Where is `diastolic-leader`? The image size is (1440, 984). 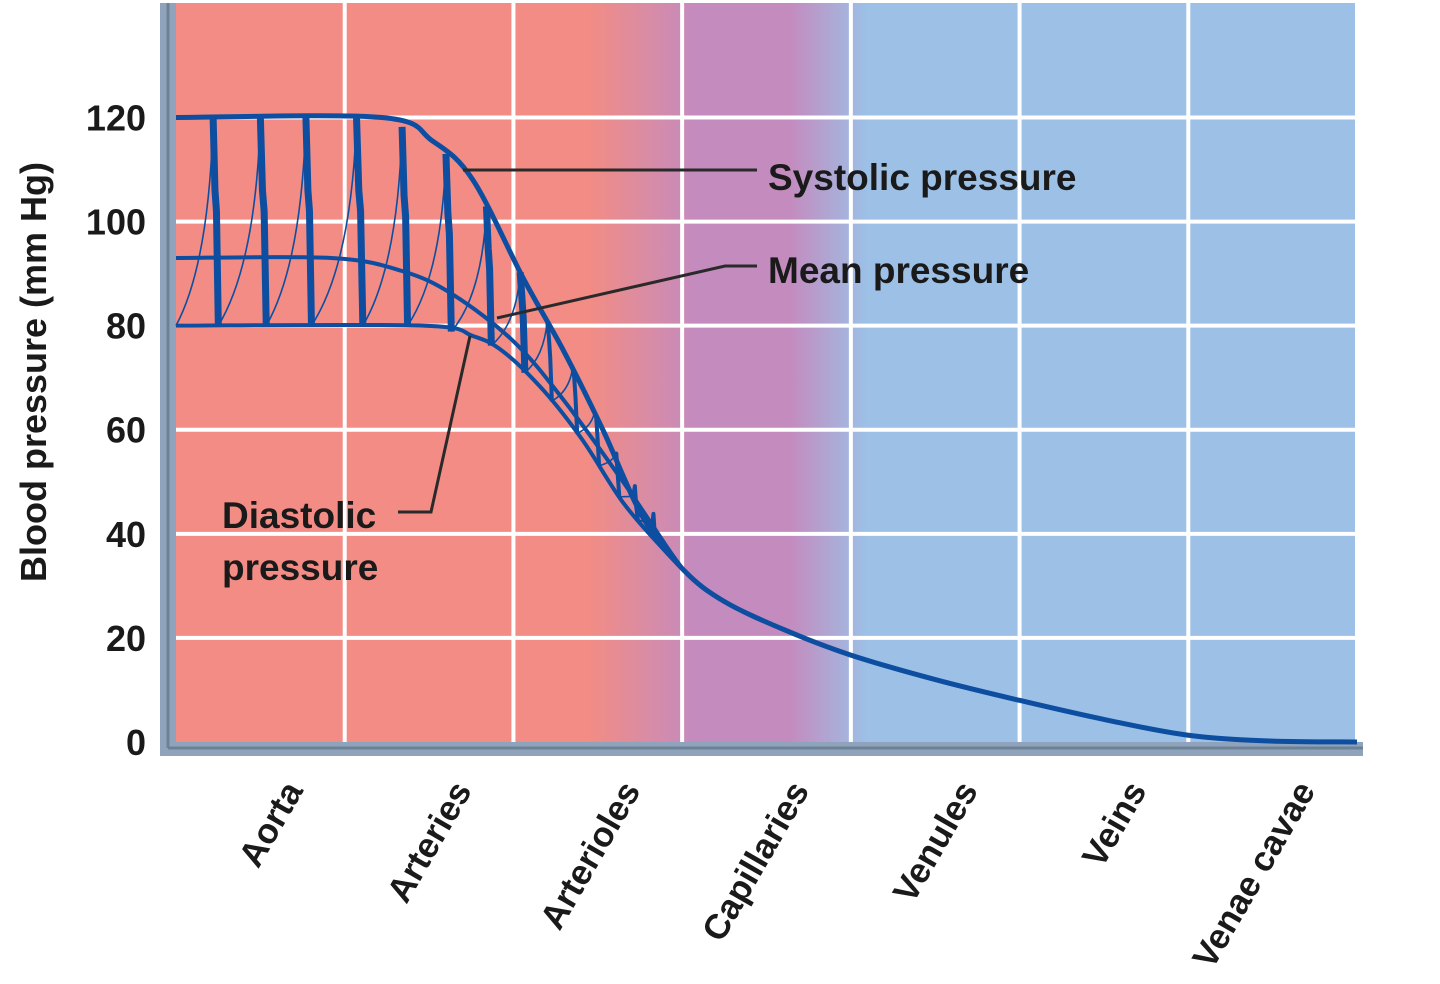 diastolic-leader is located at coordinates (435, 424).